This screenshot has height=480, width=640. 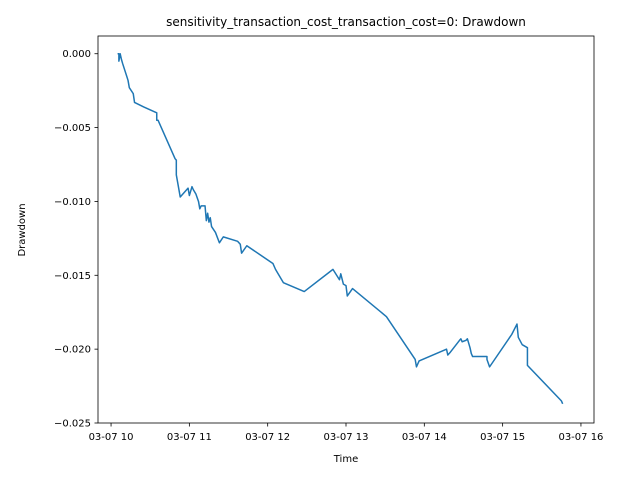 I want to click on y-tick-label: −0.010, so click(x=72, y=202).